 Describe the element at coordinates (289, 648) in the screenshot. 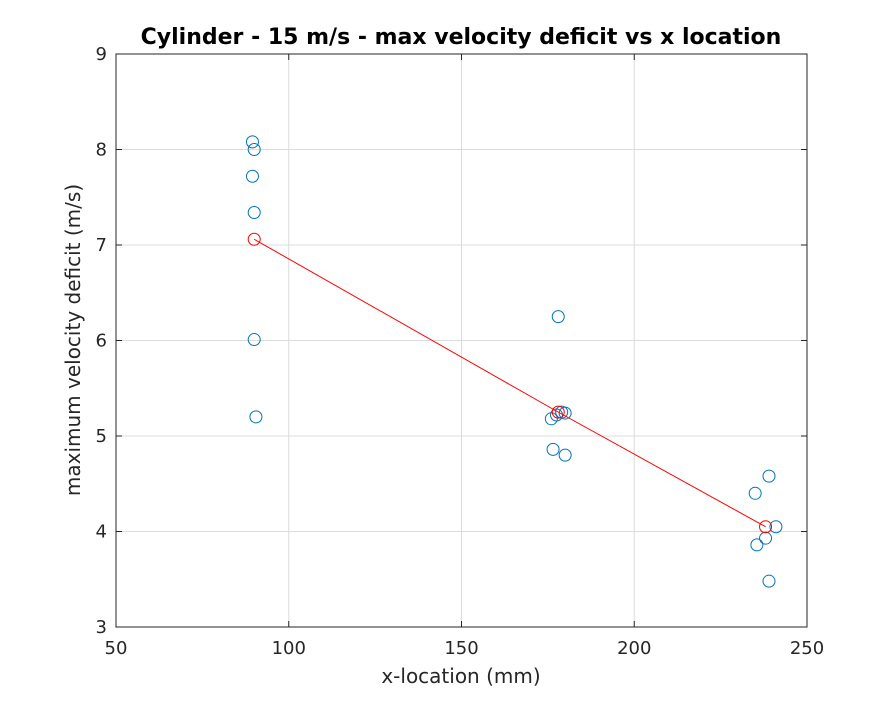

I see `x-tick-label-1: 100` at that location.